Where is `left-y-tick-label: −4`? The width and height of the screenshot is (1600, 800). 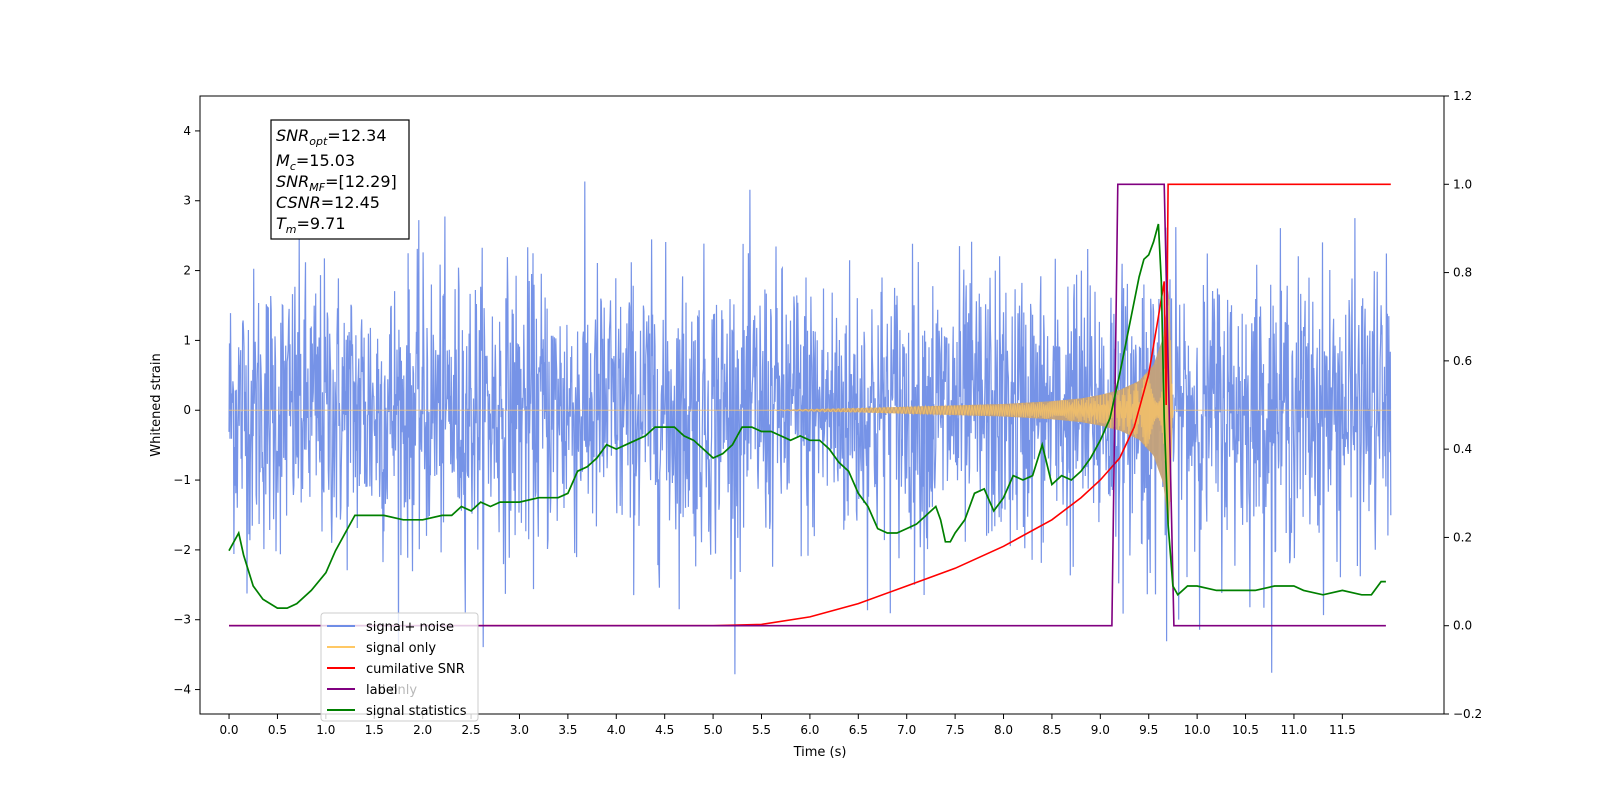 left-y-tick-label: −4 is located at coordinates (182, 690).